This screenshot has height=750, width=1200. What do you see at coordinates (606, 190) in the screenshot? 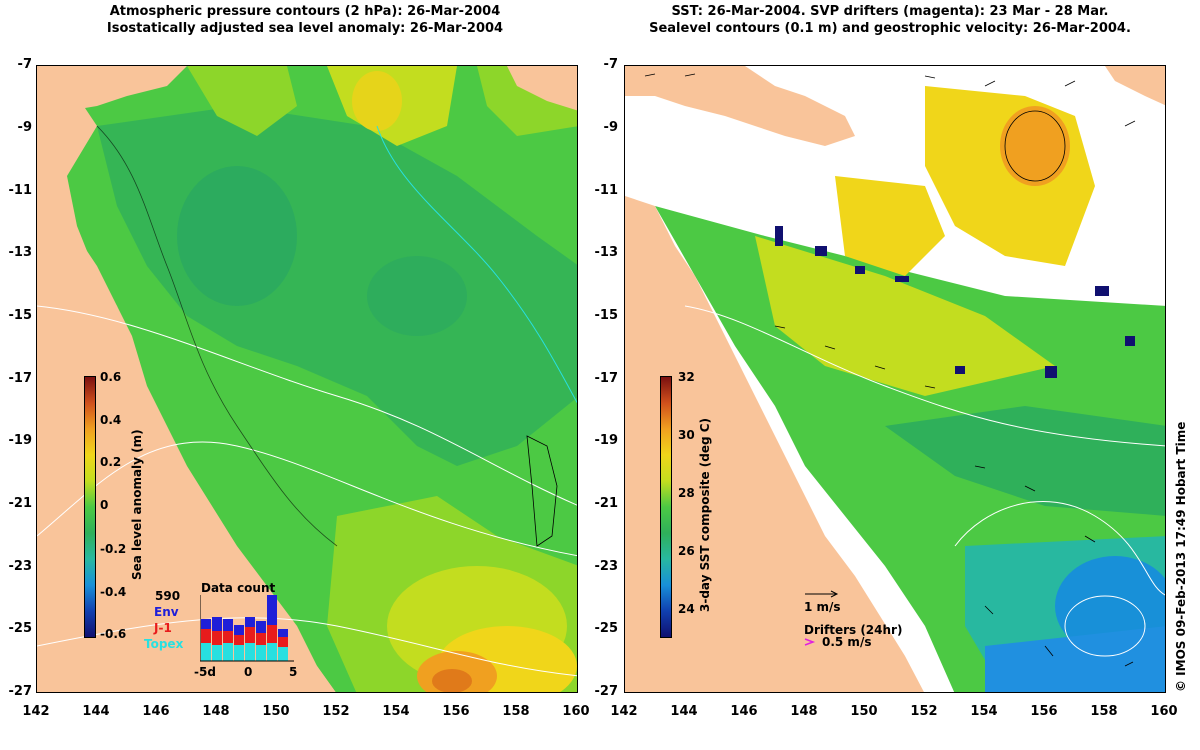
I see `right-lat-tick: -11` at bounding box center [606, 190].